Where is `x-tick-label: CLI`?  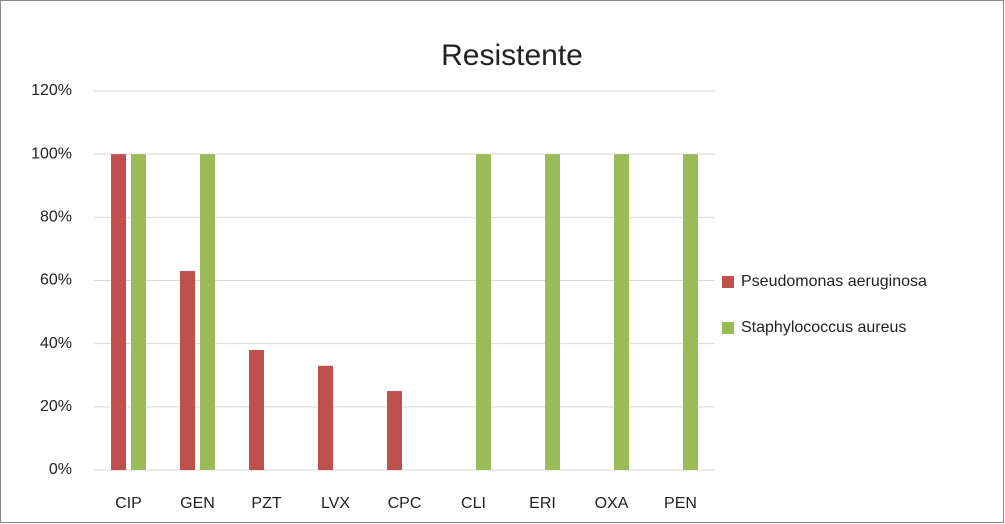
x-tick-label: CLI is located at coordinates (473, 503).